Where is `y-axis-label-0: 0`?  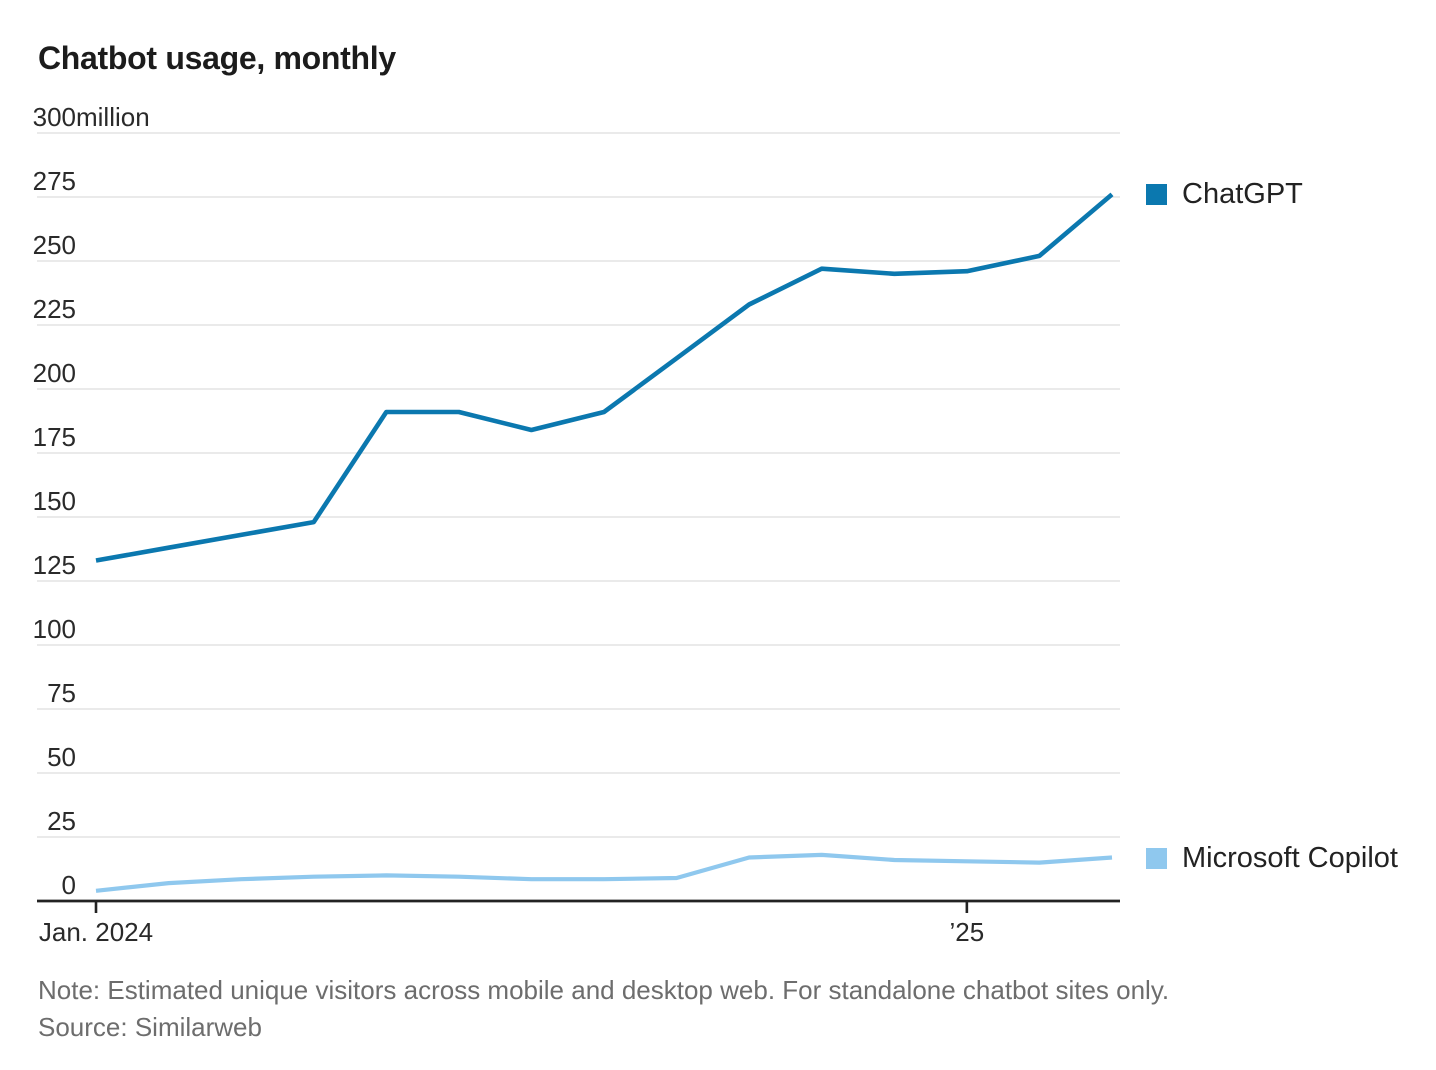 y-axis-label-0: 0 is located at coordinates (69, 885).